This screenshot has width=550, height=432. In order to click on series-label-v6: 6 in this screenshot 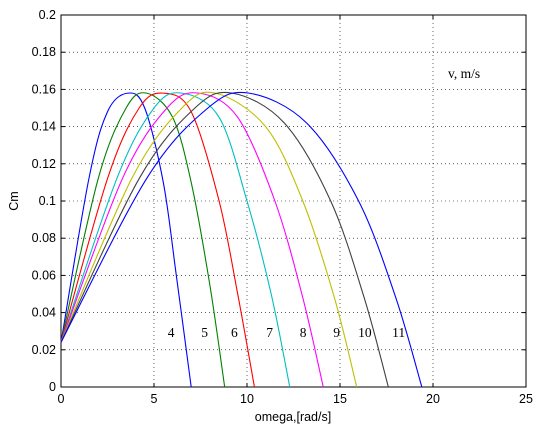, I will do `click(234, 332)`.